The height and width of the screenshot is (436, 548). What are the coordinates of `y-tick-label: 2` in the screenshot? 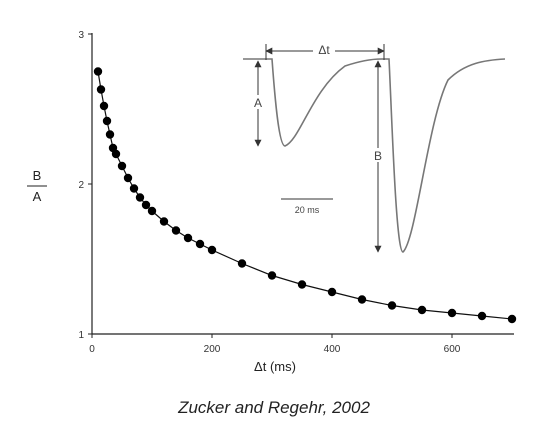 It's located at (81, 185).